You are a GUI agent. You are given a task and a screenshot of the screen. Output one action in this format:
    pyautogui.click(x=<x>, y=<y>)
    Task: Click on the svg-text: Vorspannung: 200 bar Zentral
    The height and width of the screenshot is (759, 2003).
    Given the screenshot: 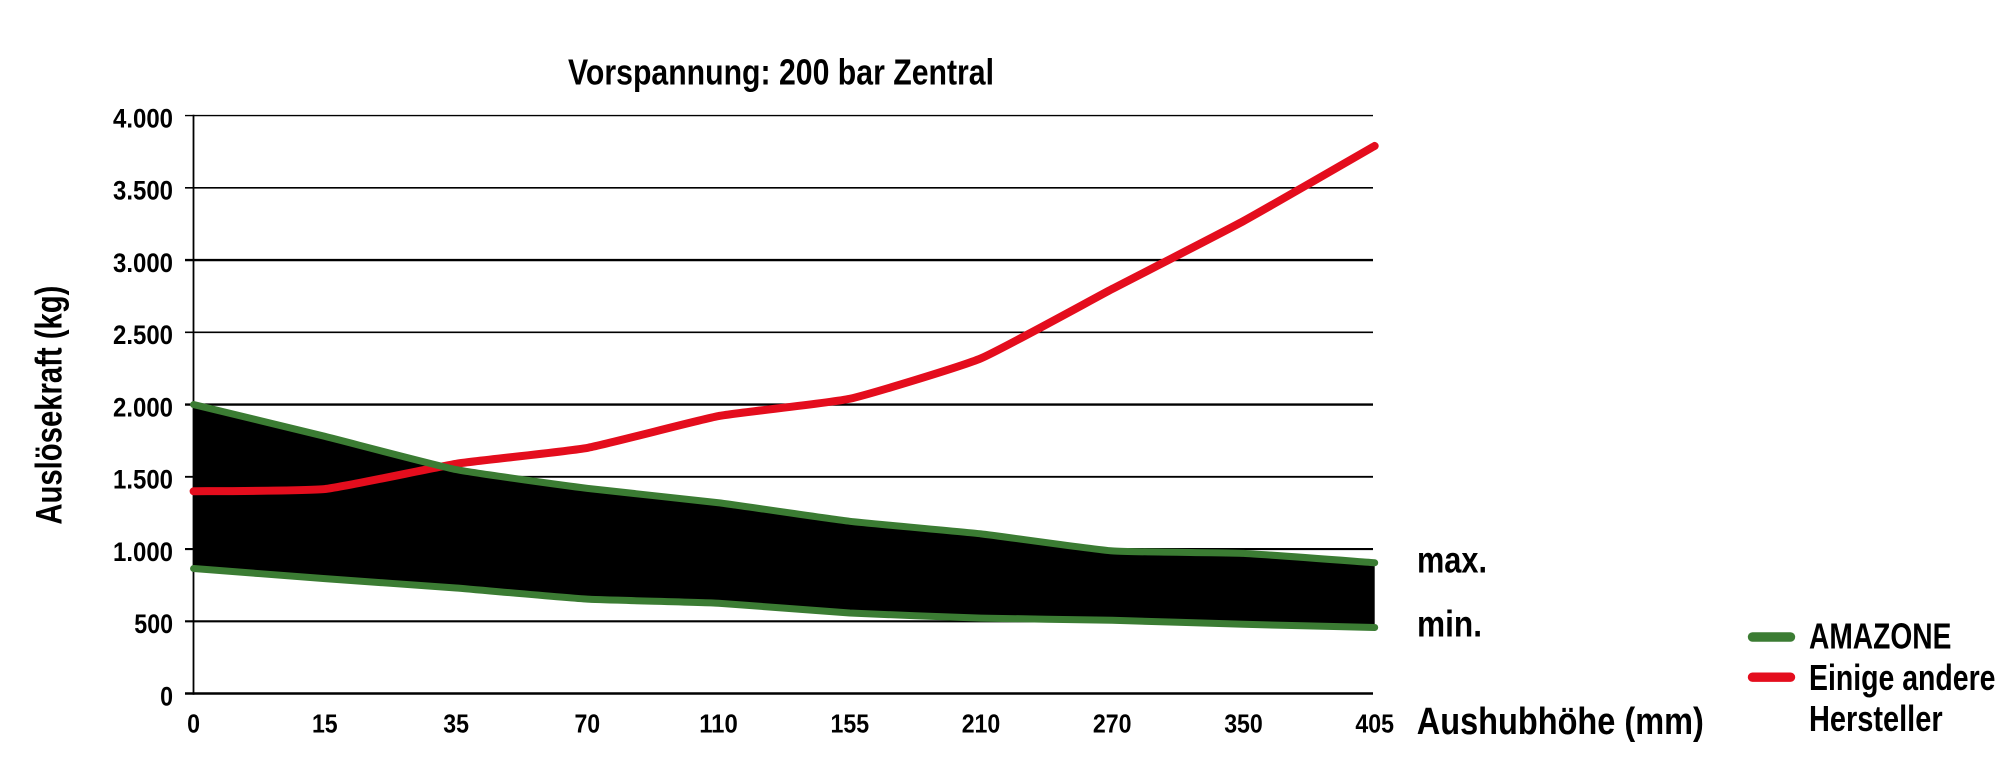 What is the action you would take?
    pyautogui.click(x=781, y=72)
    